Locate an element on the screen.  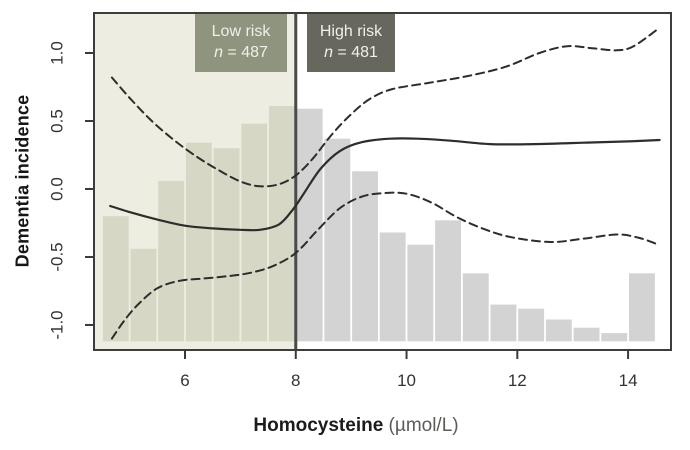
y-tick-label: 0.5 is located at coordinates (56, 121).